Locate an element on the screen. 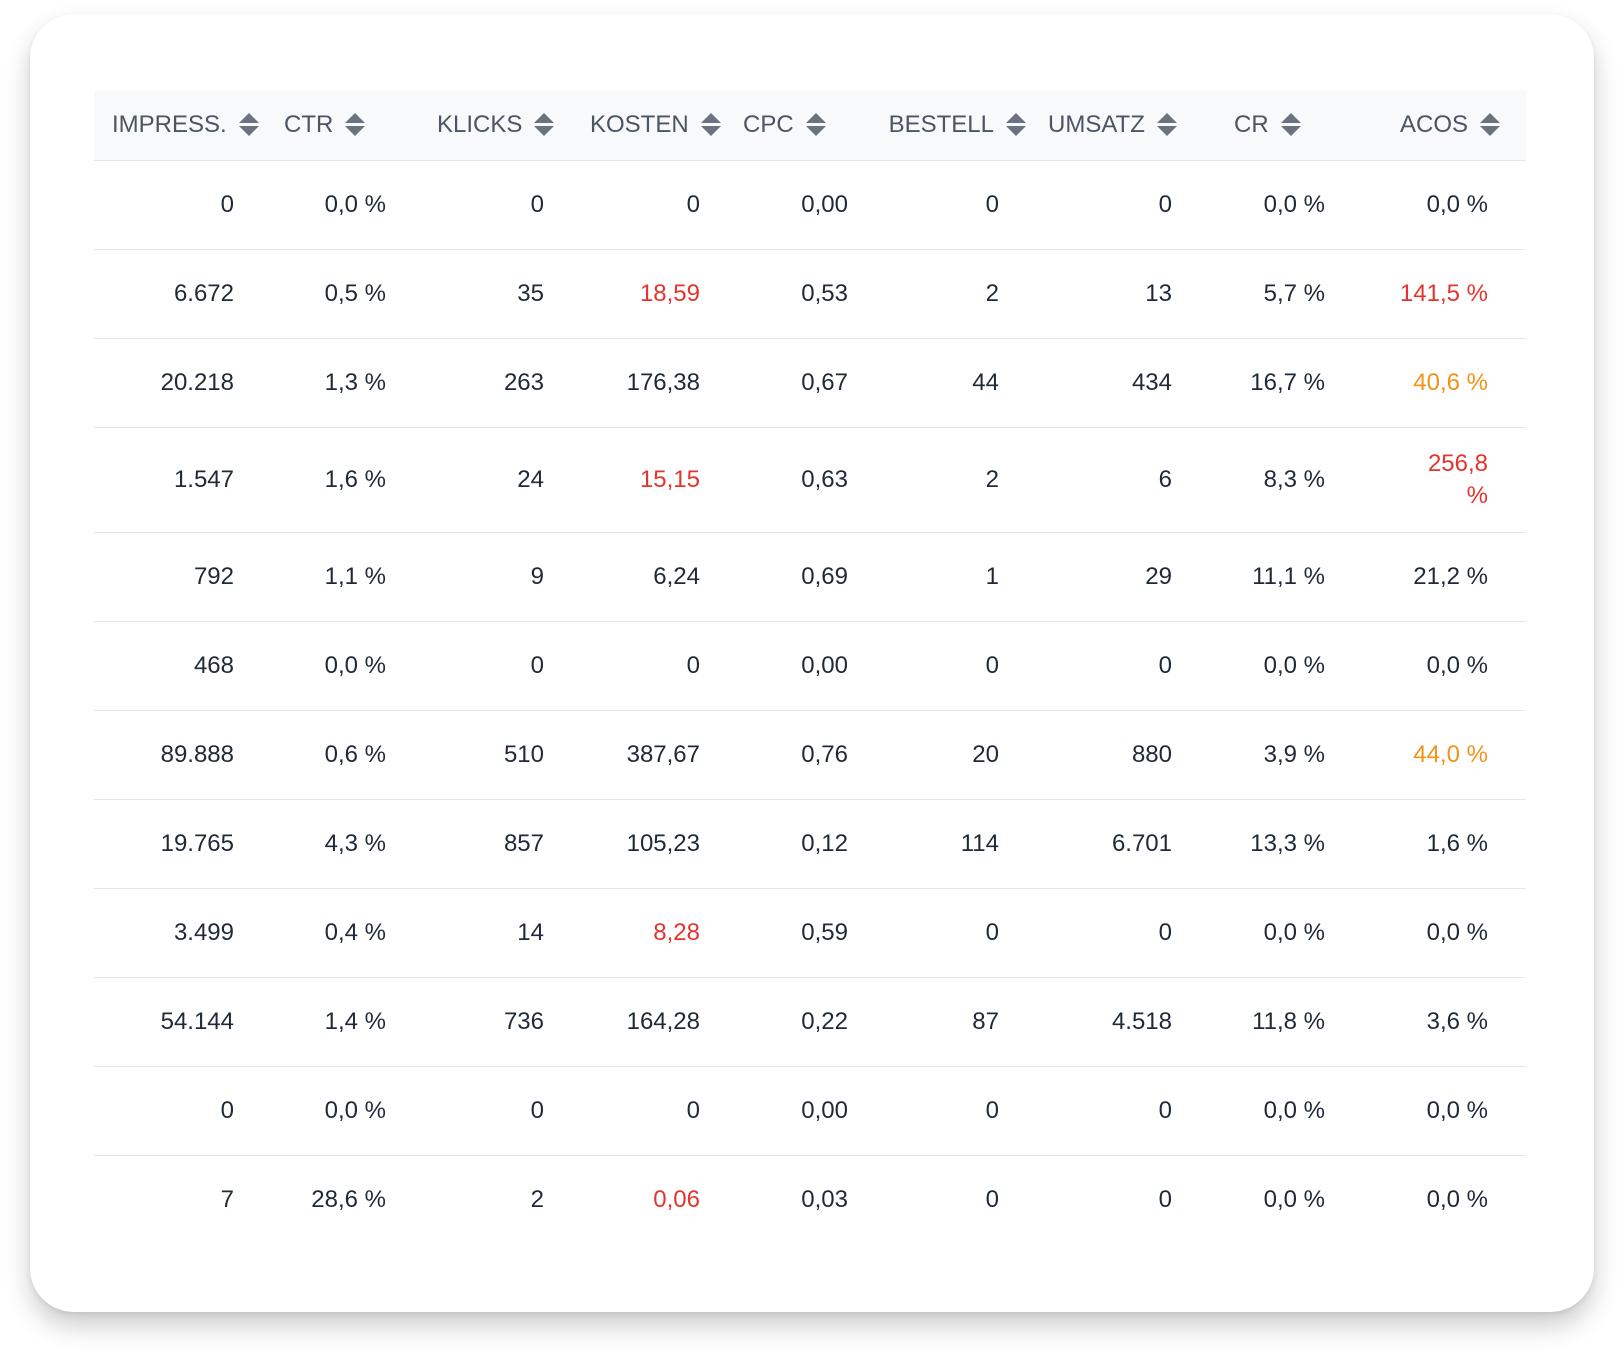  column-header-cr: CR is located at coordinates (1293, 125).